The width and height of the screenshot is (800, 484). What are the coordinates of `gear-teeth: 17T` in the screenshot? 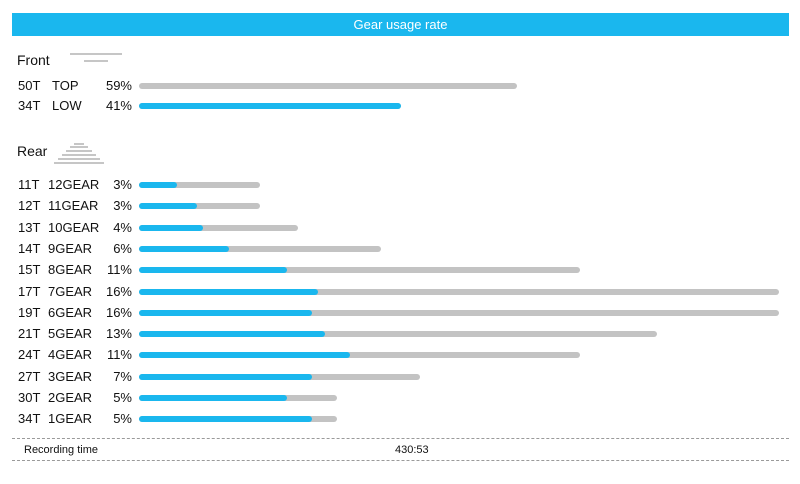 It's located at (29, 291).